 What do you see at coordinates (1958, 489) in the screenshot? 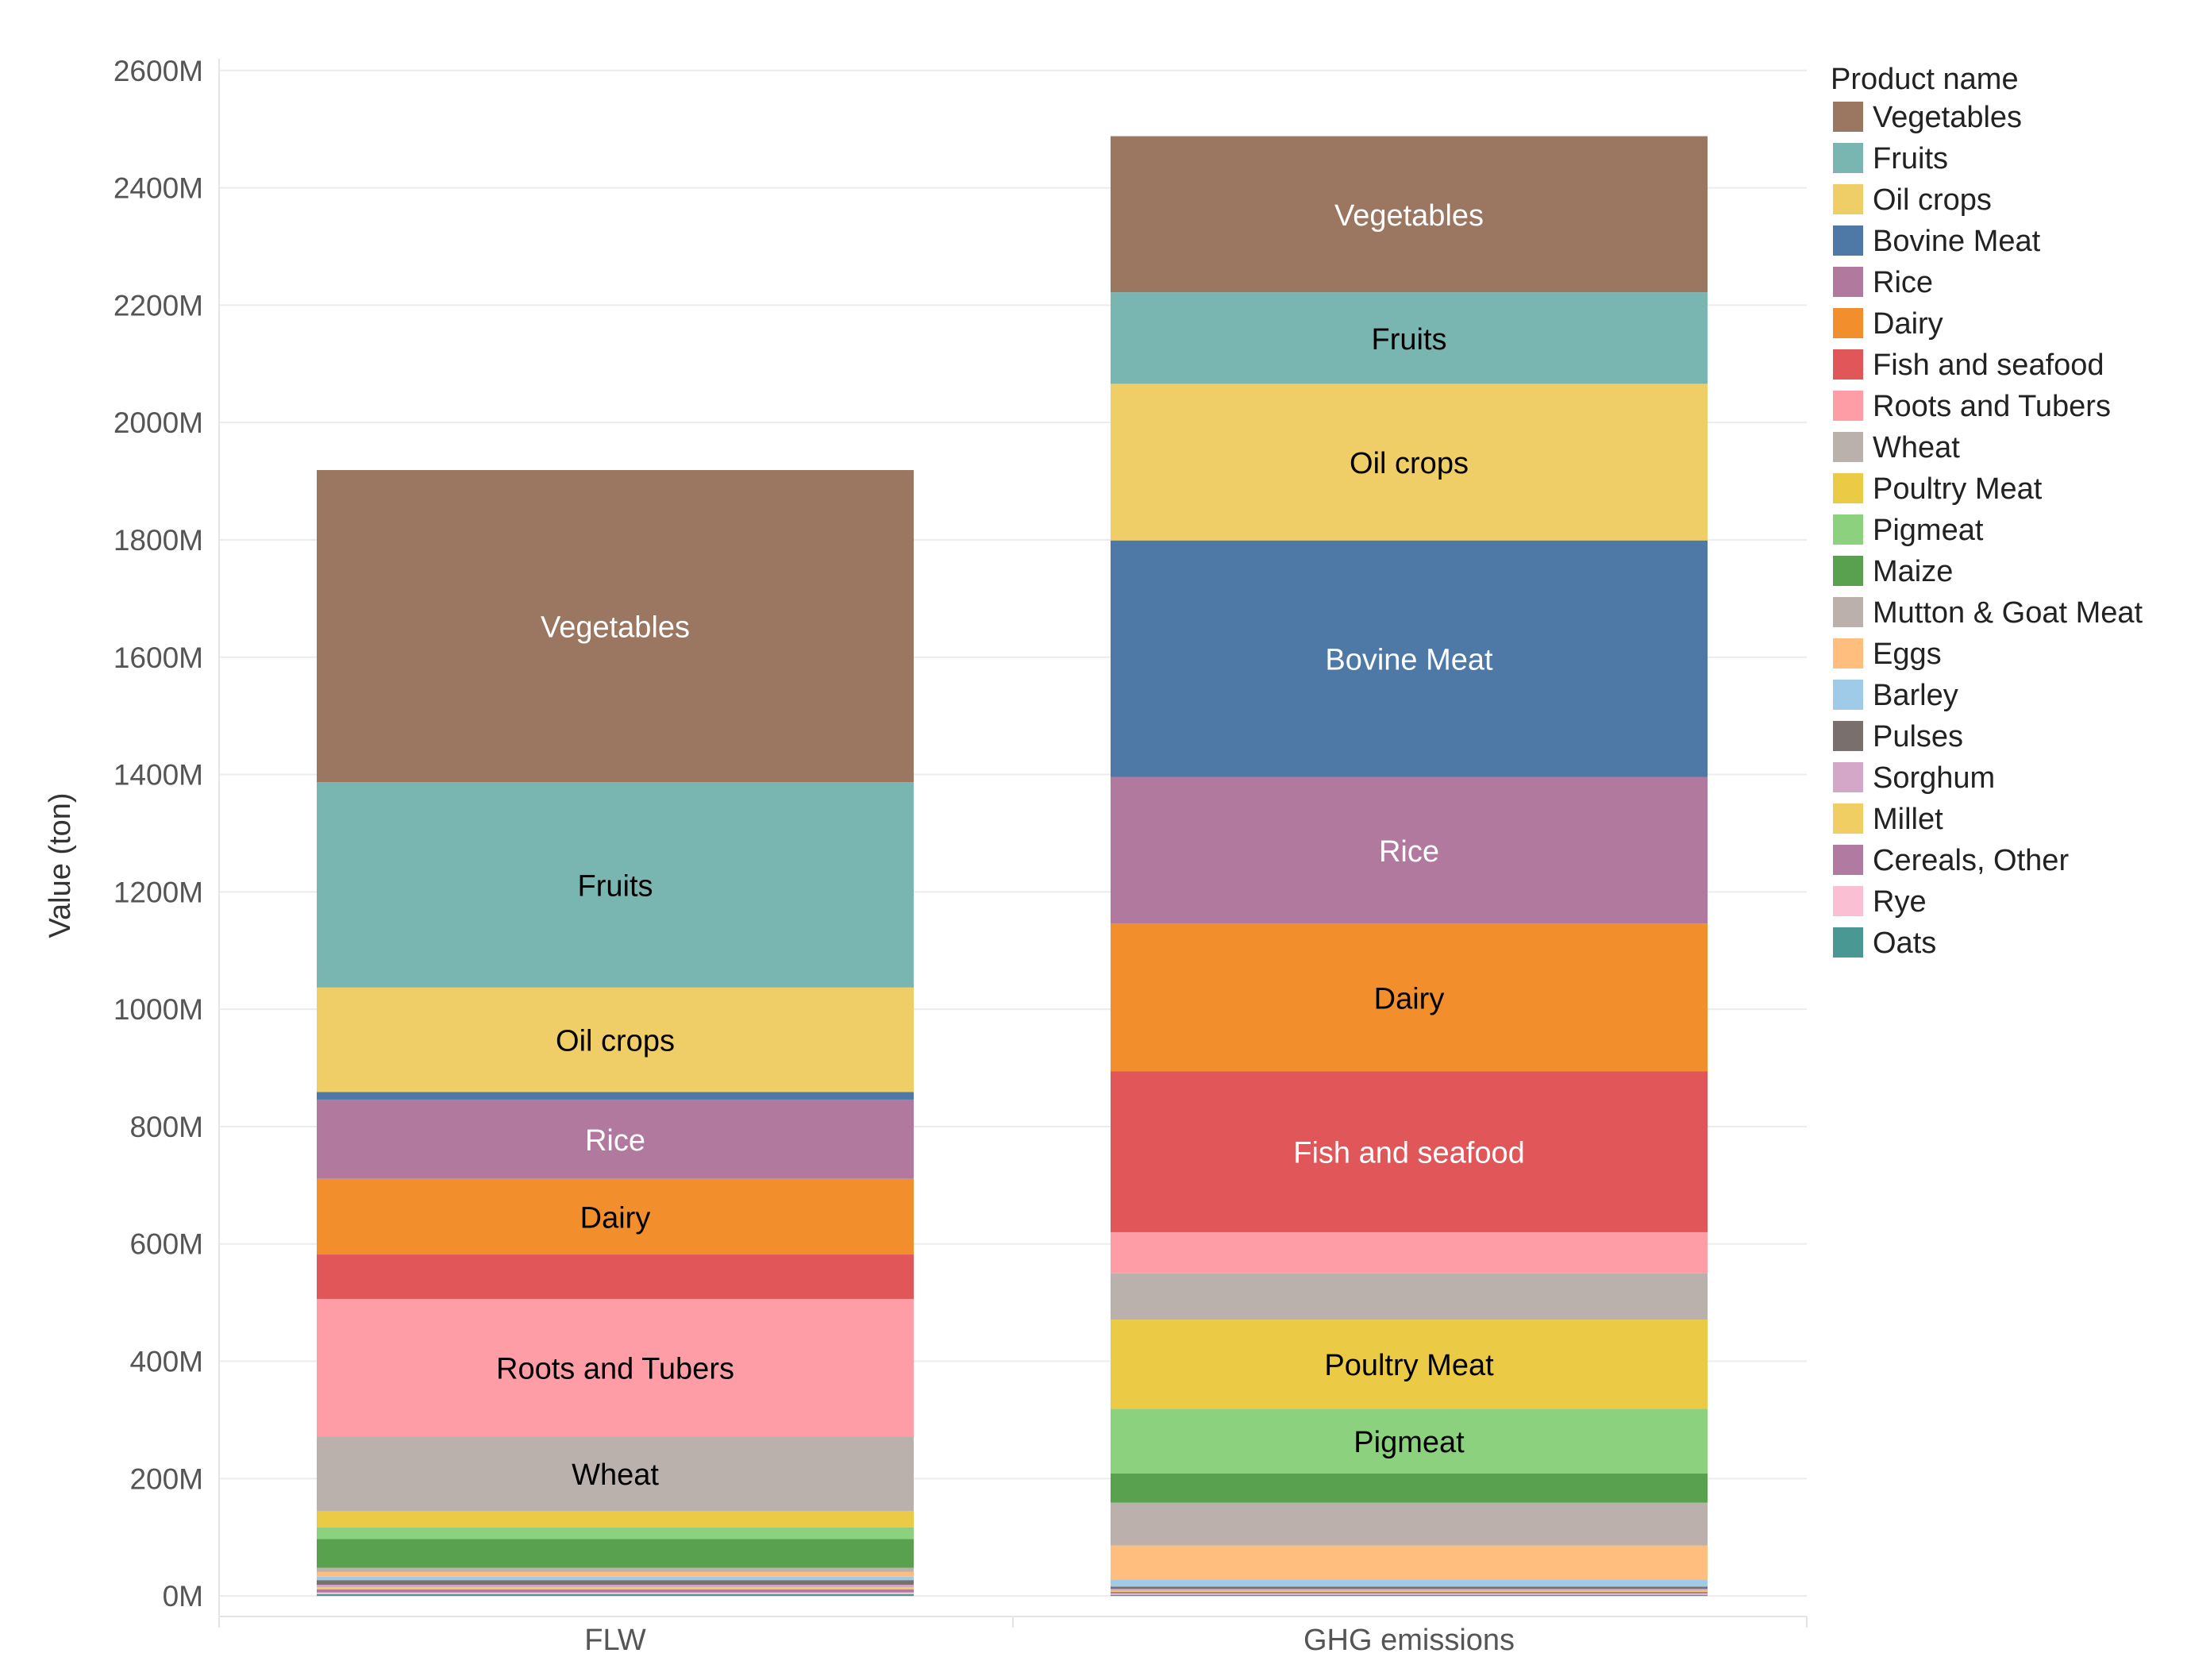
I see `legend-label: Poultry Meat` at bounding box center [1958, 489].